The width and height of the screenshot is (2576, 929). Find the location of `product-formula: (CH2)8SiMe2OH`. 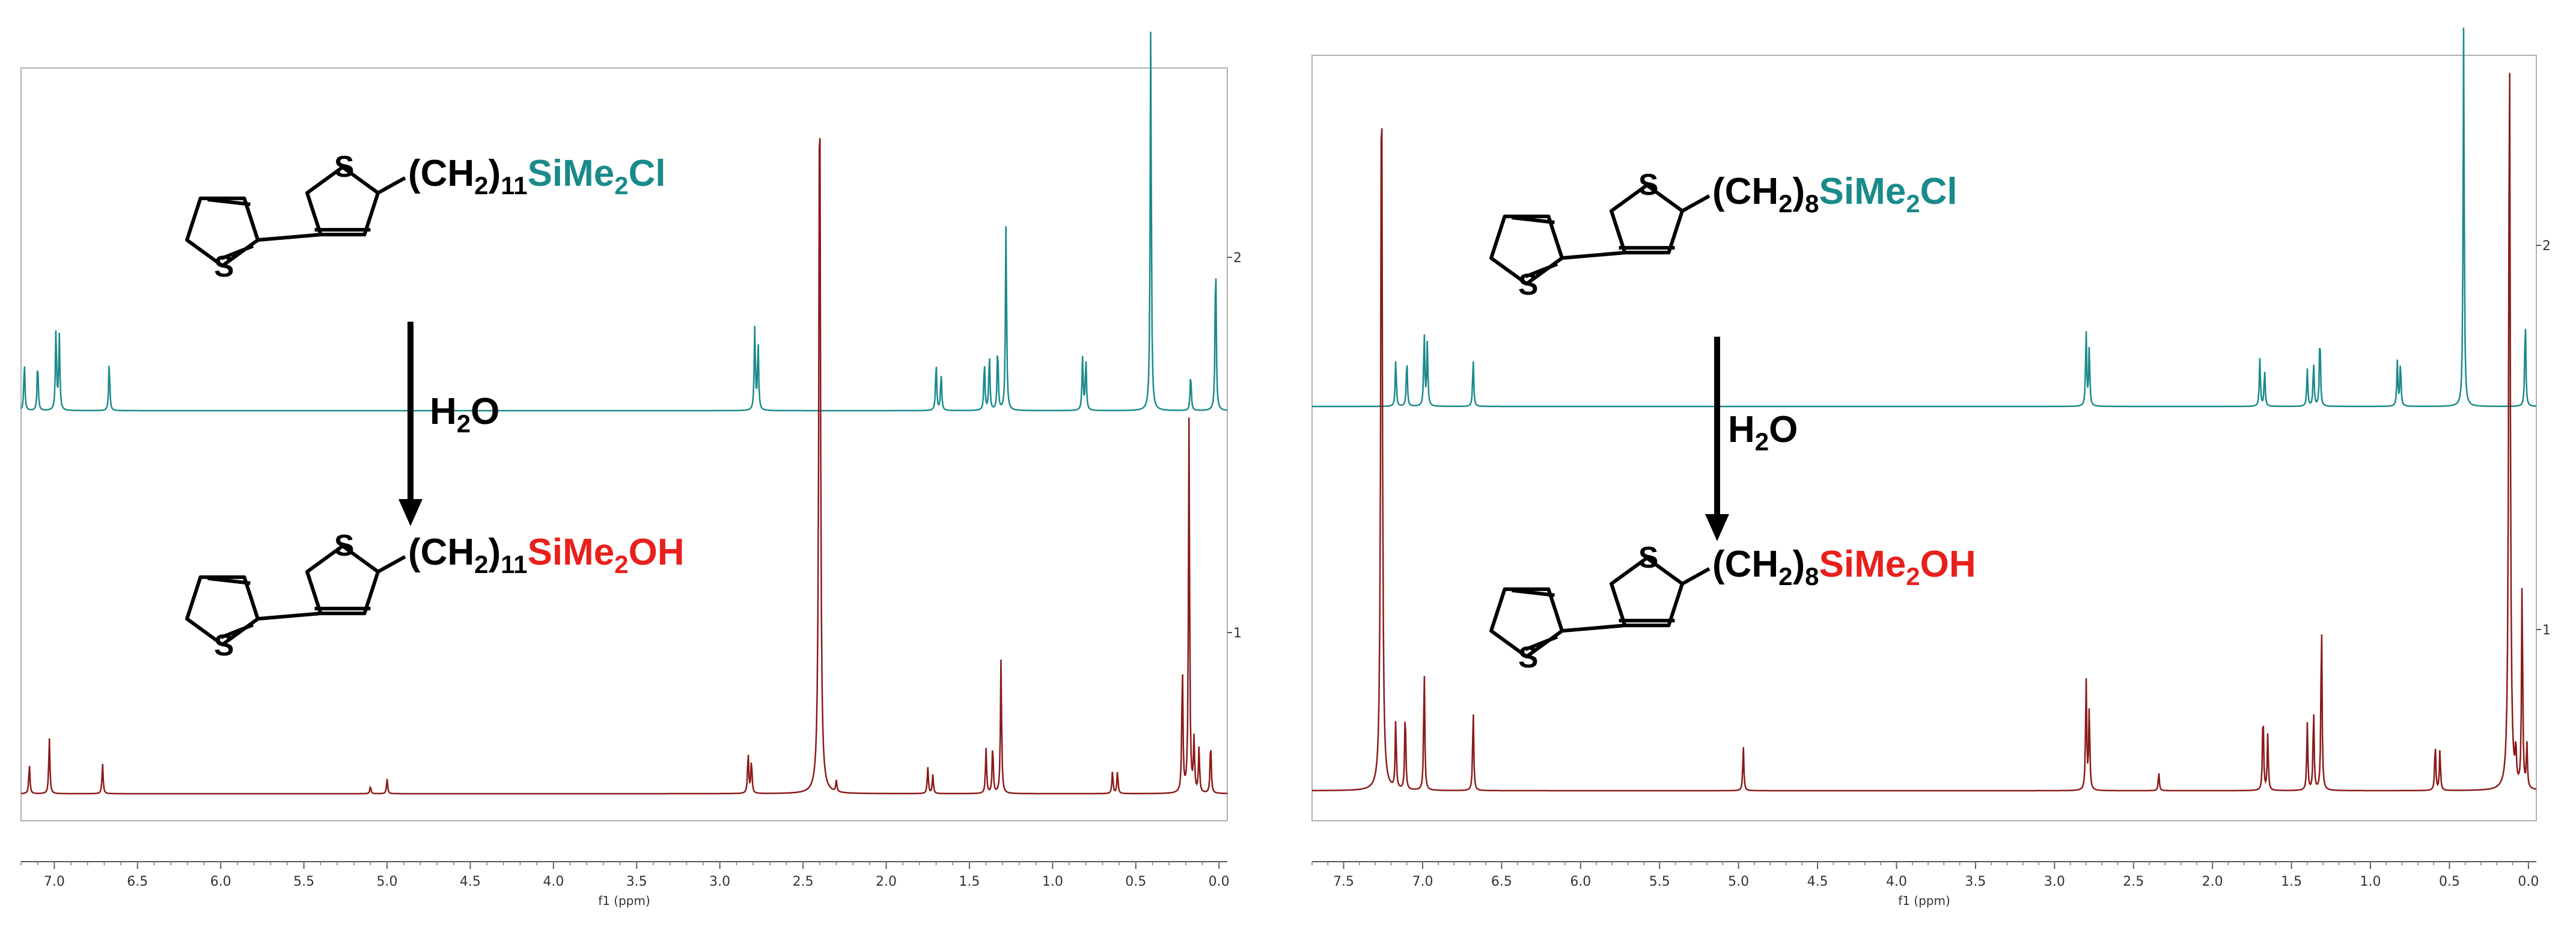

product-formula: (CH2)8SiMe2OH is located at coordinates (1844, 567).